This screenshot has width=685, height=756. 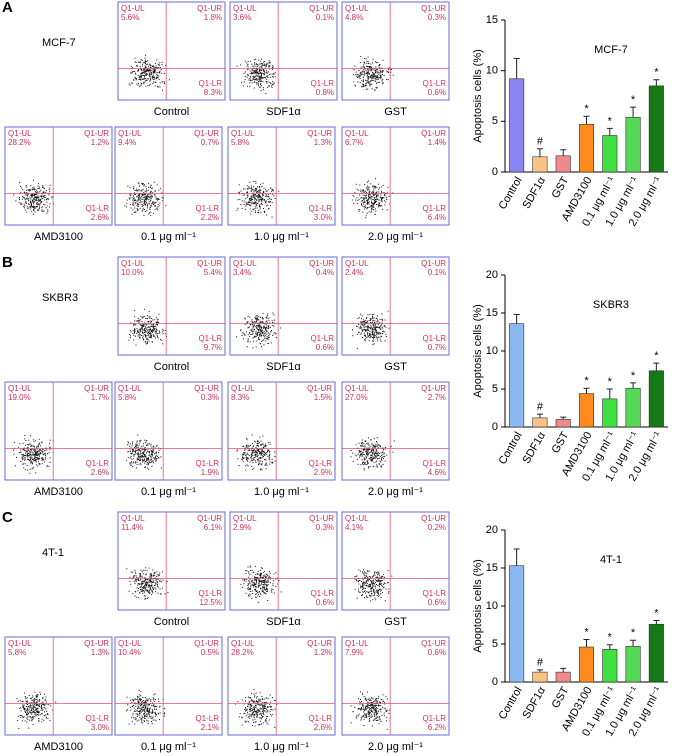 I want to click on quadrant-name: Q1-LR, so click(x=97, y=463).